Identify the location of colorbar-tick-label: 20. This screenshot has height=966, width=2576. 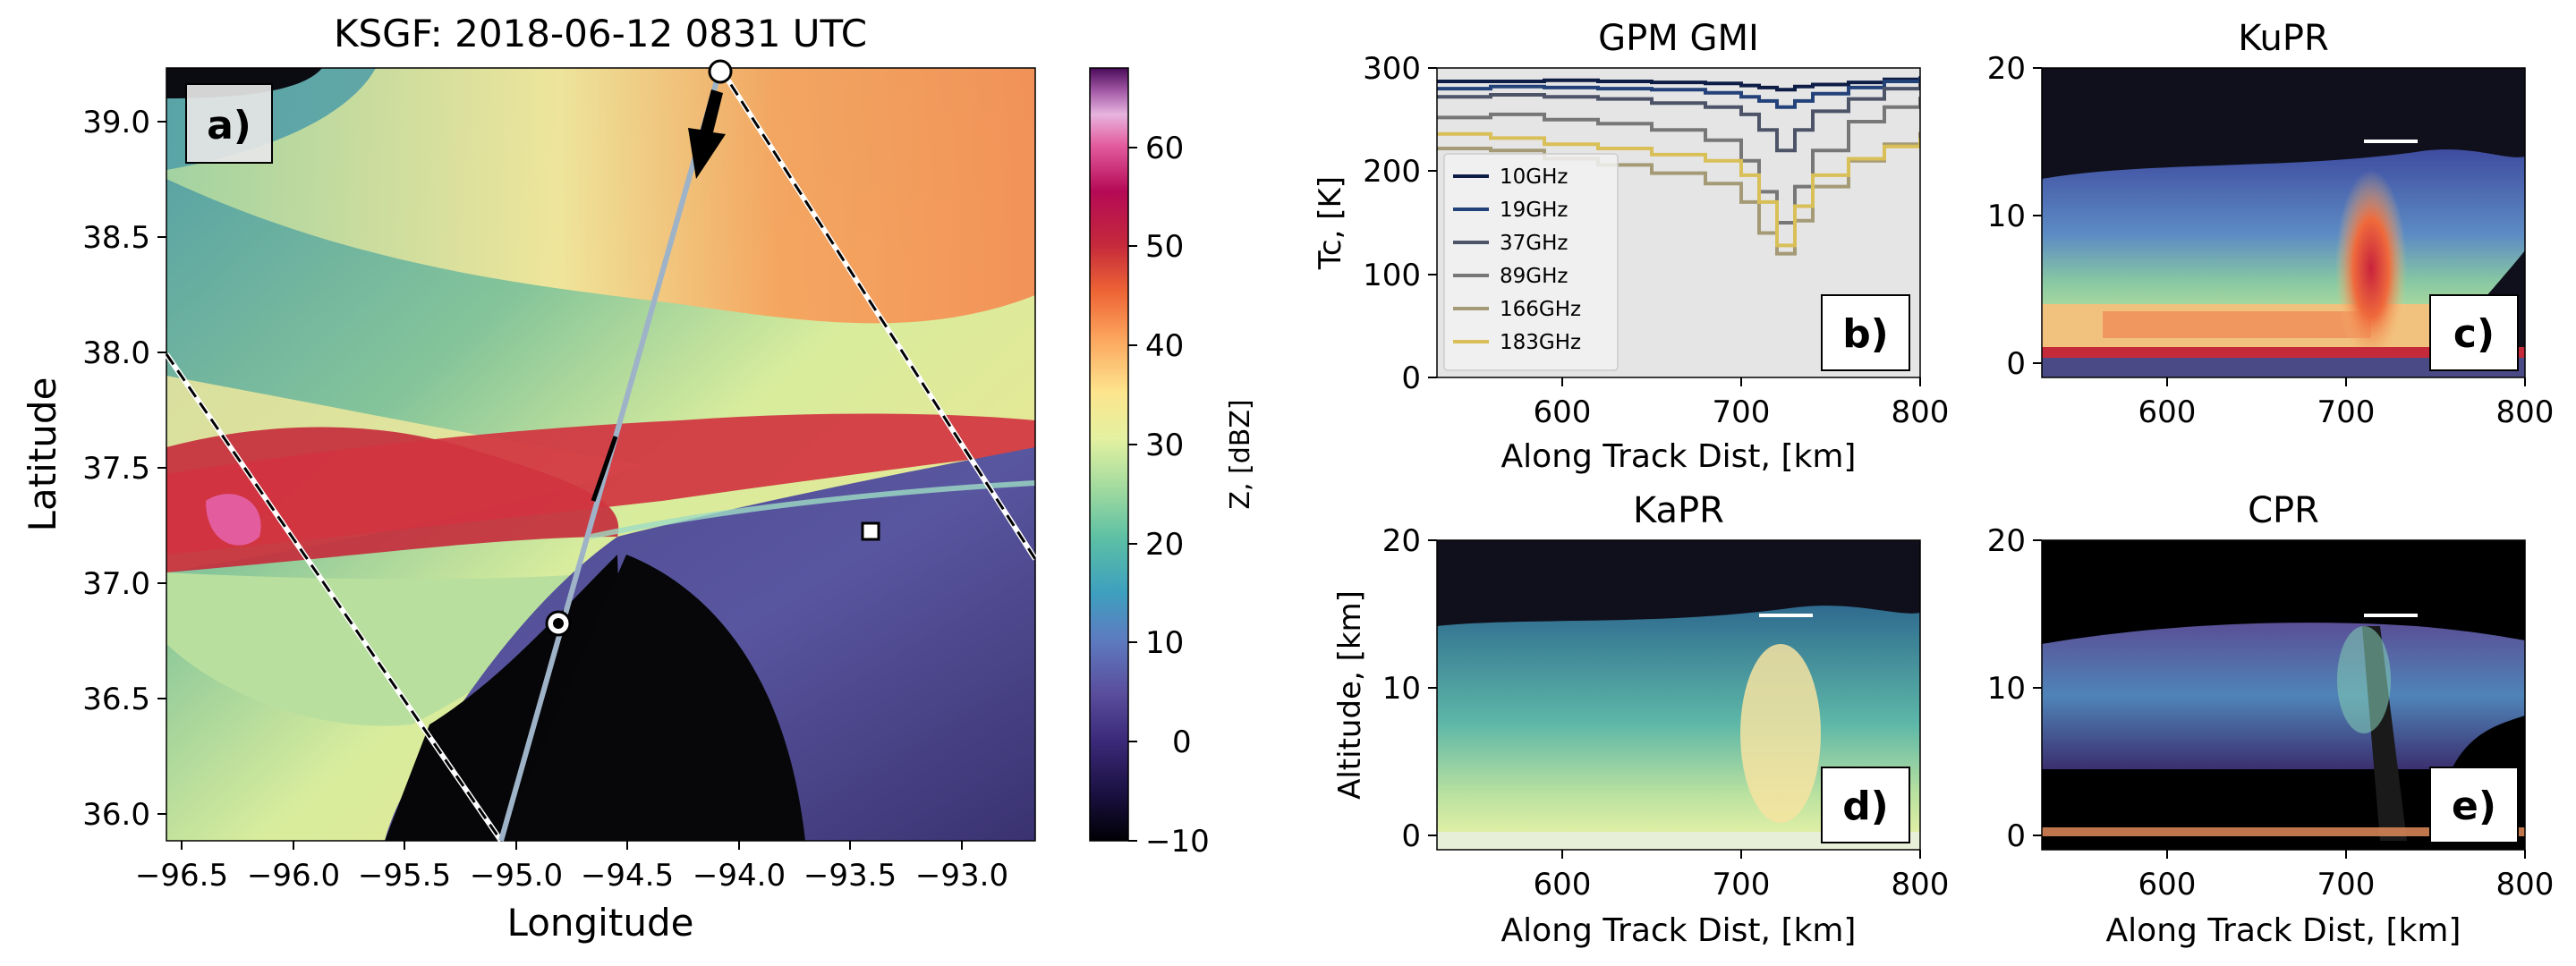
(1164, 545).